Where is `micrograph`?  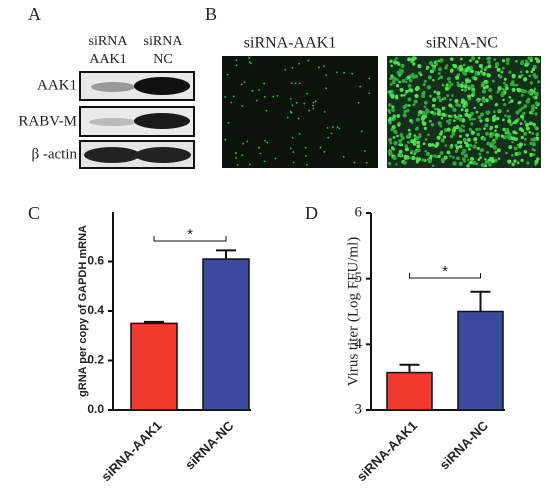
micrograph is located at coordinates (300, 112).